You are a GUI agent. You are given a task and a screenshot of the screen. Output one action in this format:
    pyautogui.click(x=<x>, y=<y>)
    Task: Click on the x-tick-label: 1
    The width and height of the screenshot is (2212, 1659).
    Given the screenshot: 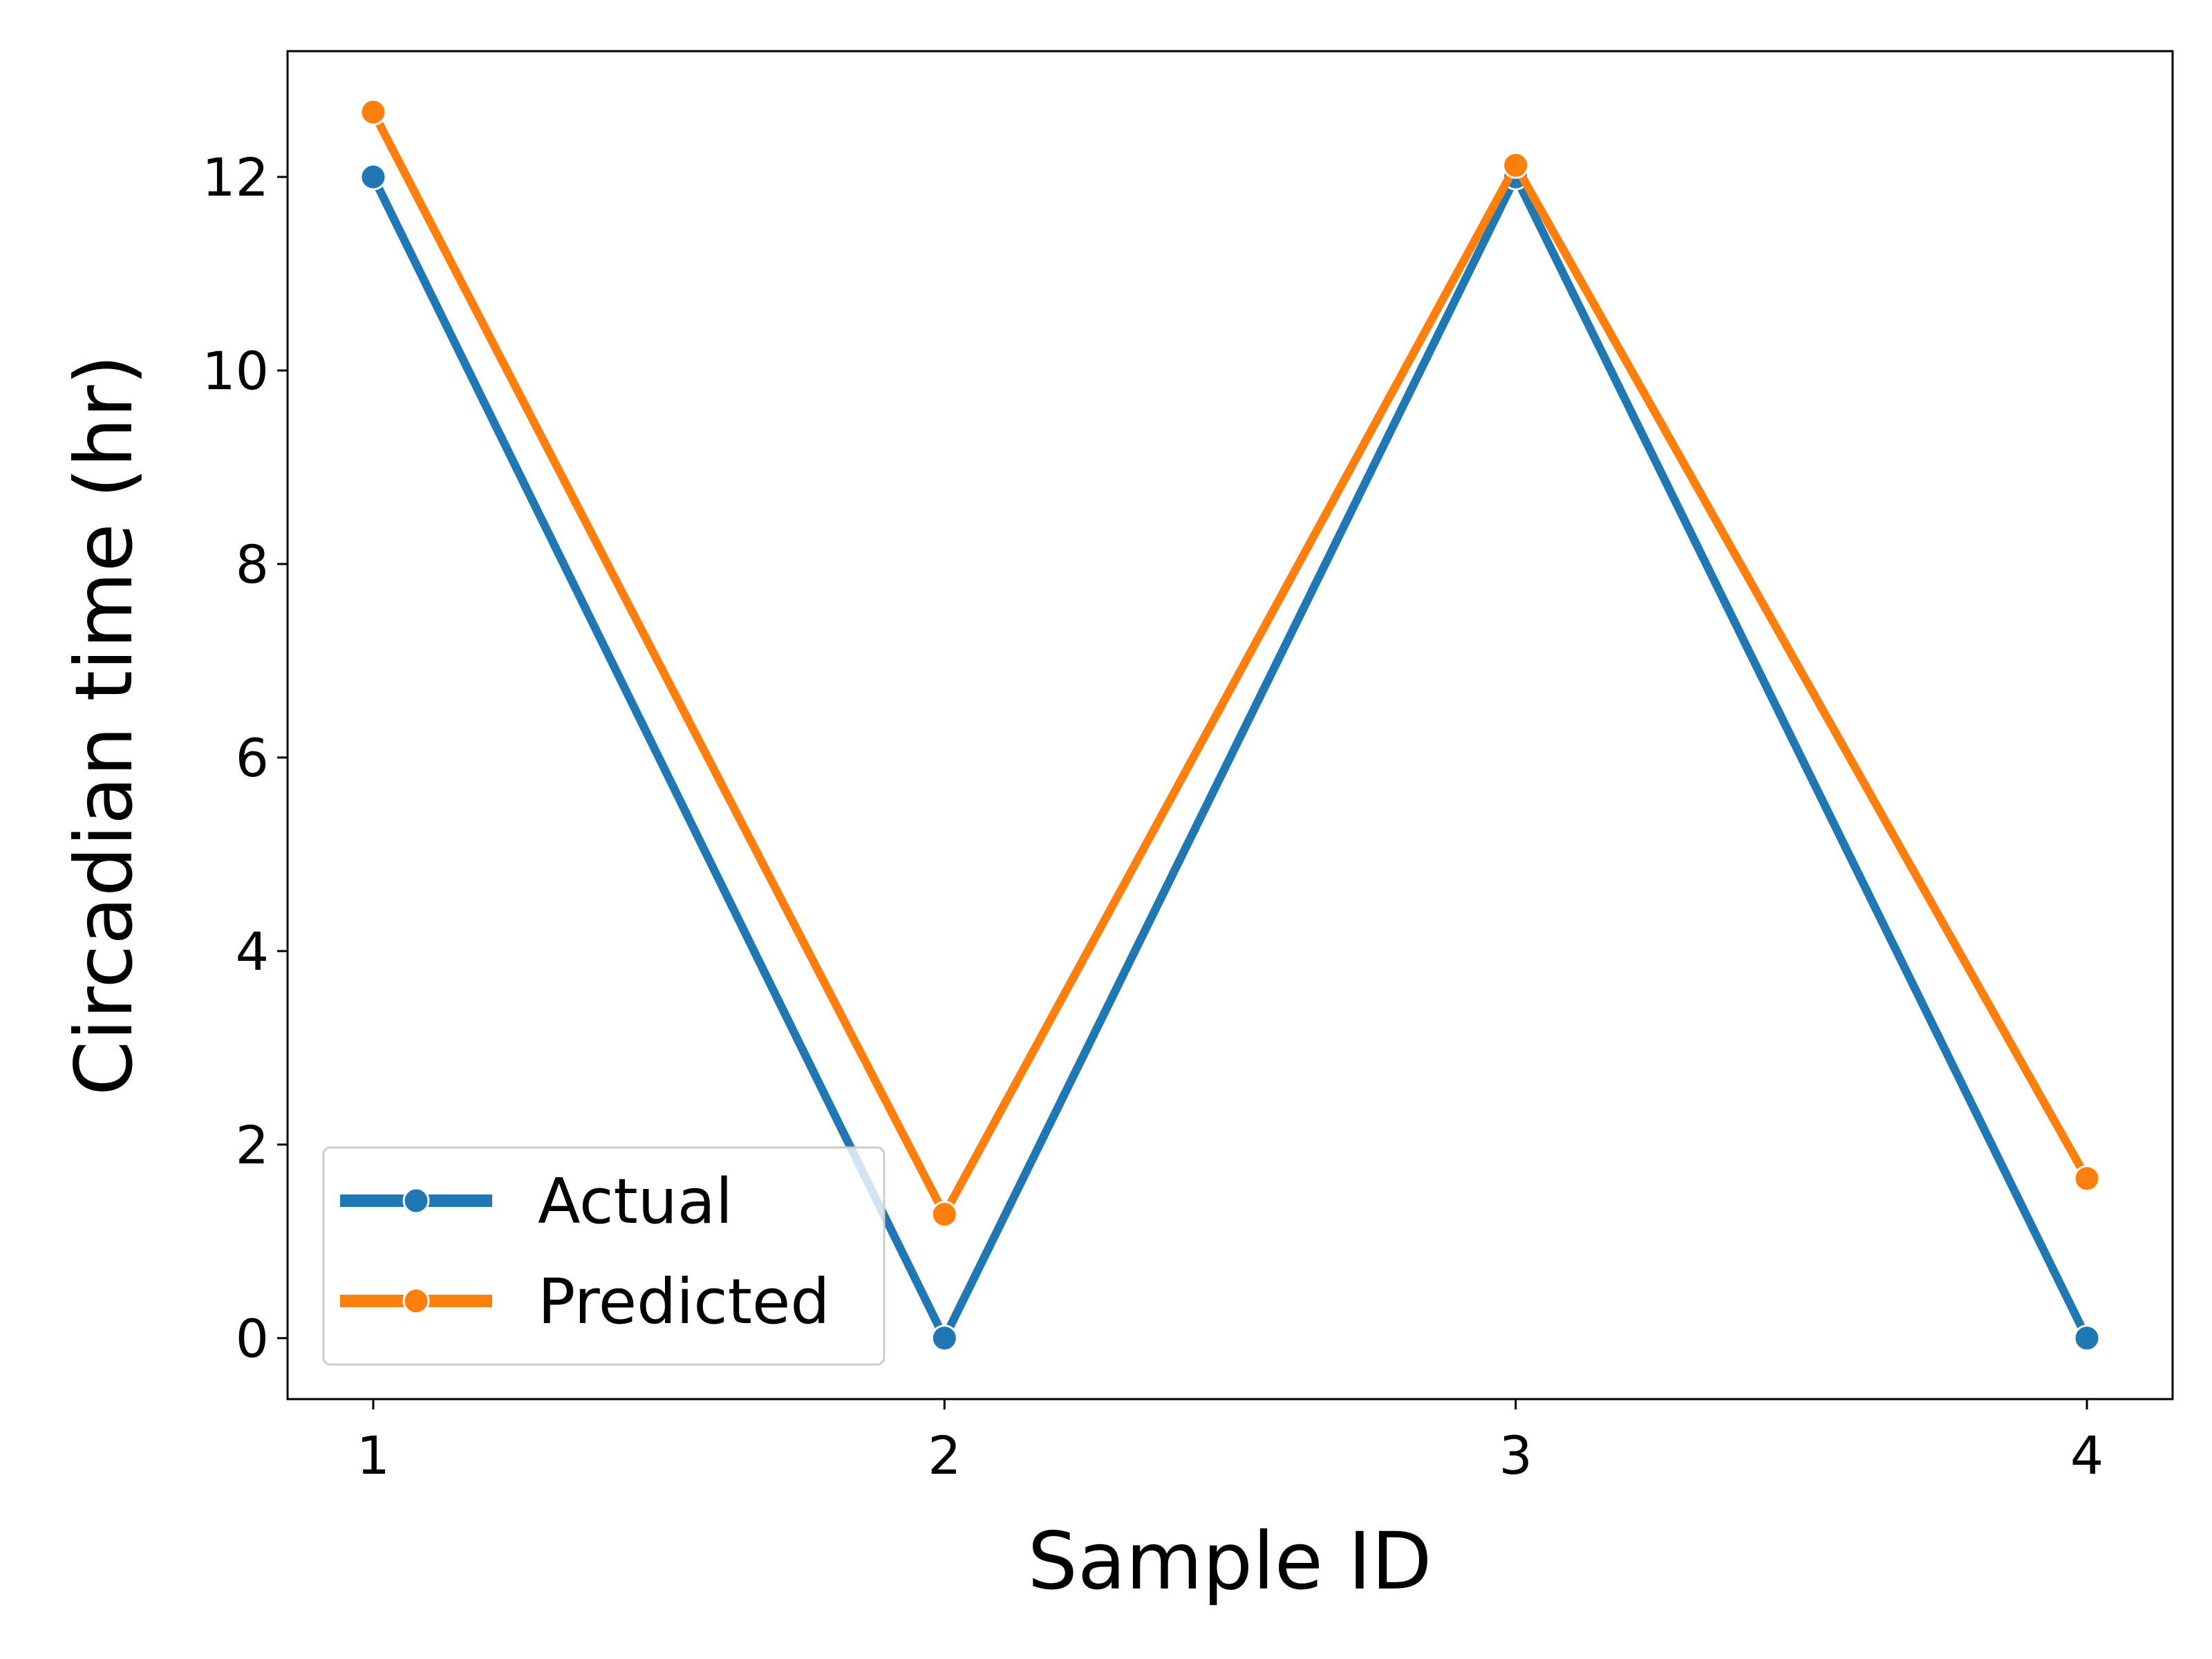 What is the action you would take?
    pyautogui.click(x=373, y=1455)
    